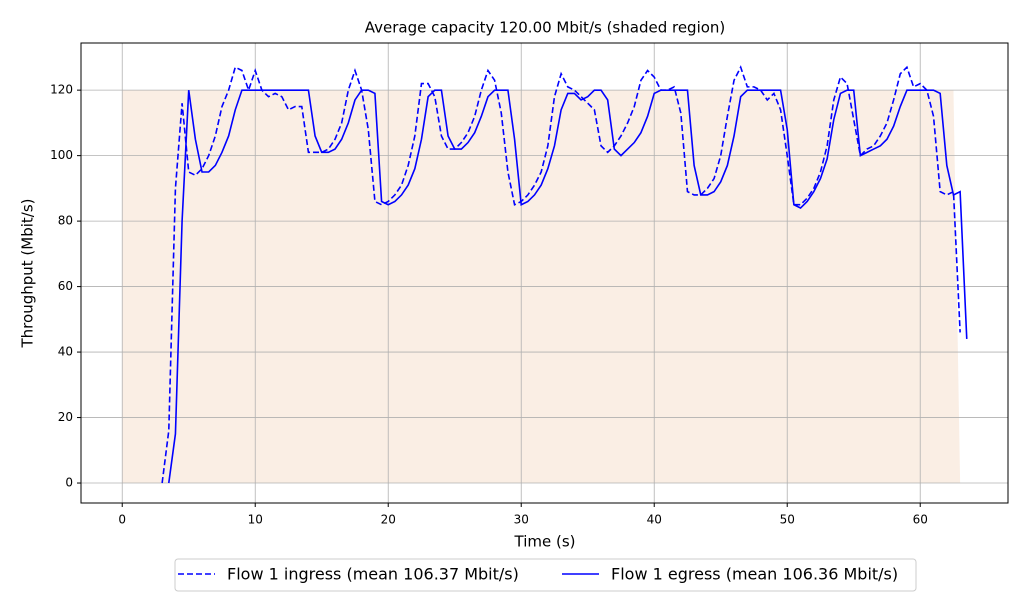 This screenshot has width=1033, height=614. Describe the element at coordinates (69, 483) in the screenshot. I see `y-tick-label: 0` at that location.